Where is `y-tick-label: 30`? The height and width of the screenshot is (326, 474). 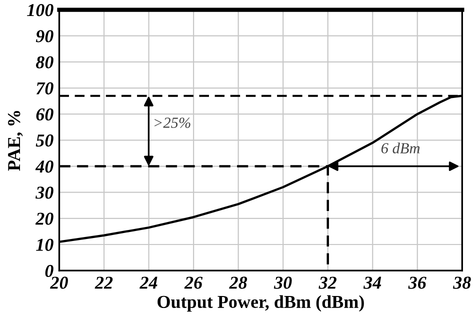
y-tick-label: 30 is located at coordinates (45, 192).